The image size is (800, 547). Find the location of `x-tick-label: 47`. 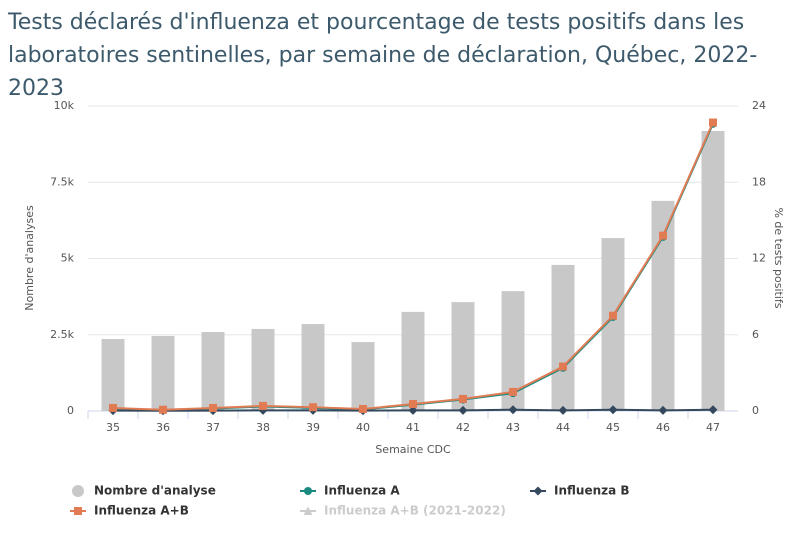

x-tick-label: 47 is located at coordinates (713, 427).